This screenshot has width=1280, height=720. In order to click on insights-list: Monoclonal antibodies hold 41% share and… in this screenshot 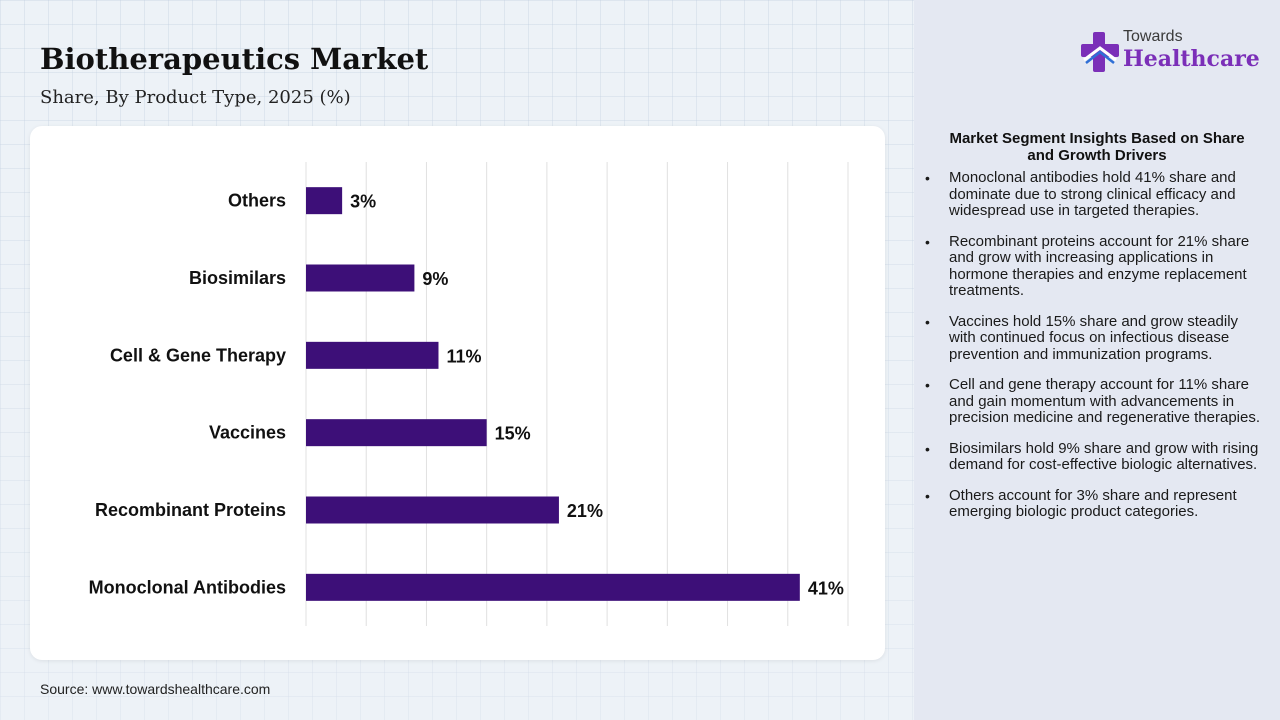, I will do `click(1097, 345)`.